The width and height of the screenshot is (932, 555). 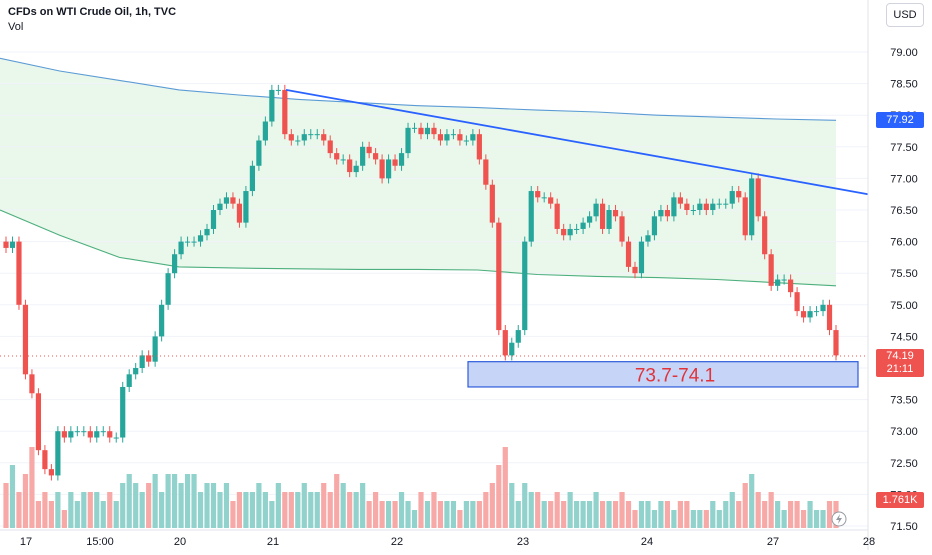 I want to click on y-tick-label: 76.50, so click(x=904, y=211).